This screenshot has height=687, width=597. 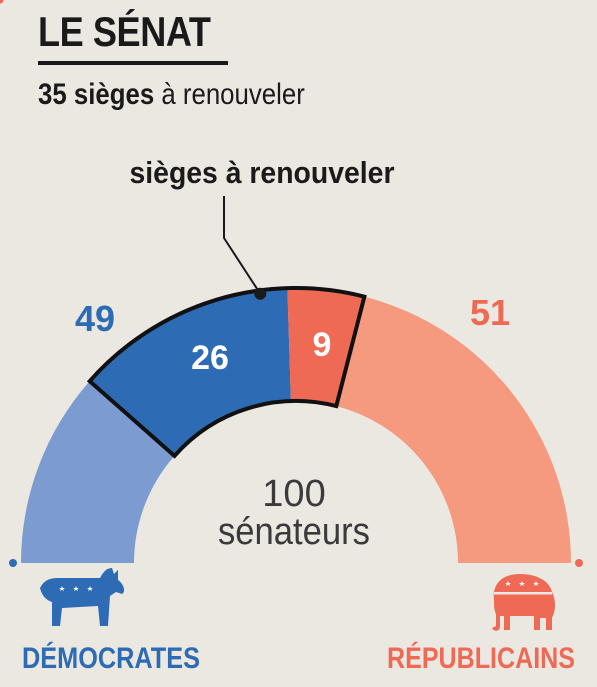 What do you see at coordinates (124, 31) in the screenshot?
I see `chart-title: LE SÉNAT` at bounding box center [124, 31].